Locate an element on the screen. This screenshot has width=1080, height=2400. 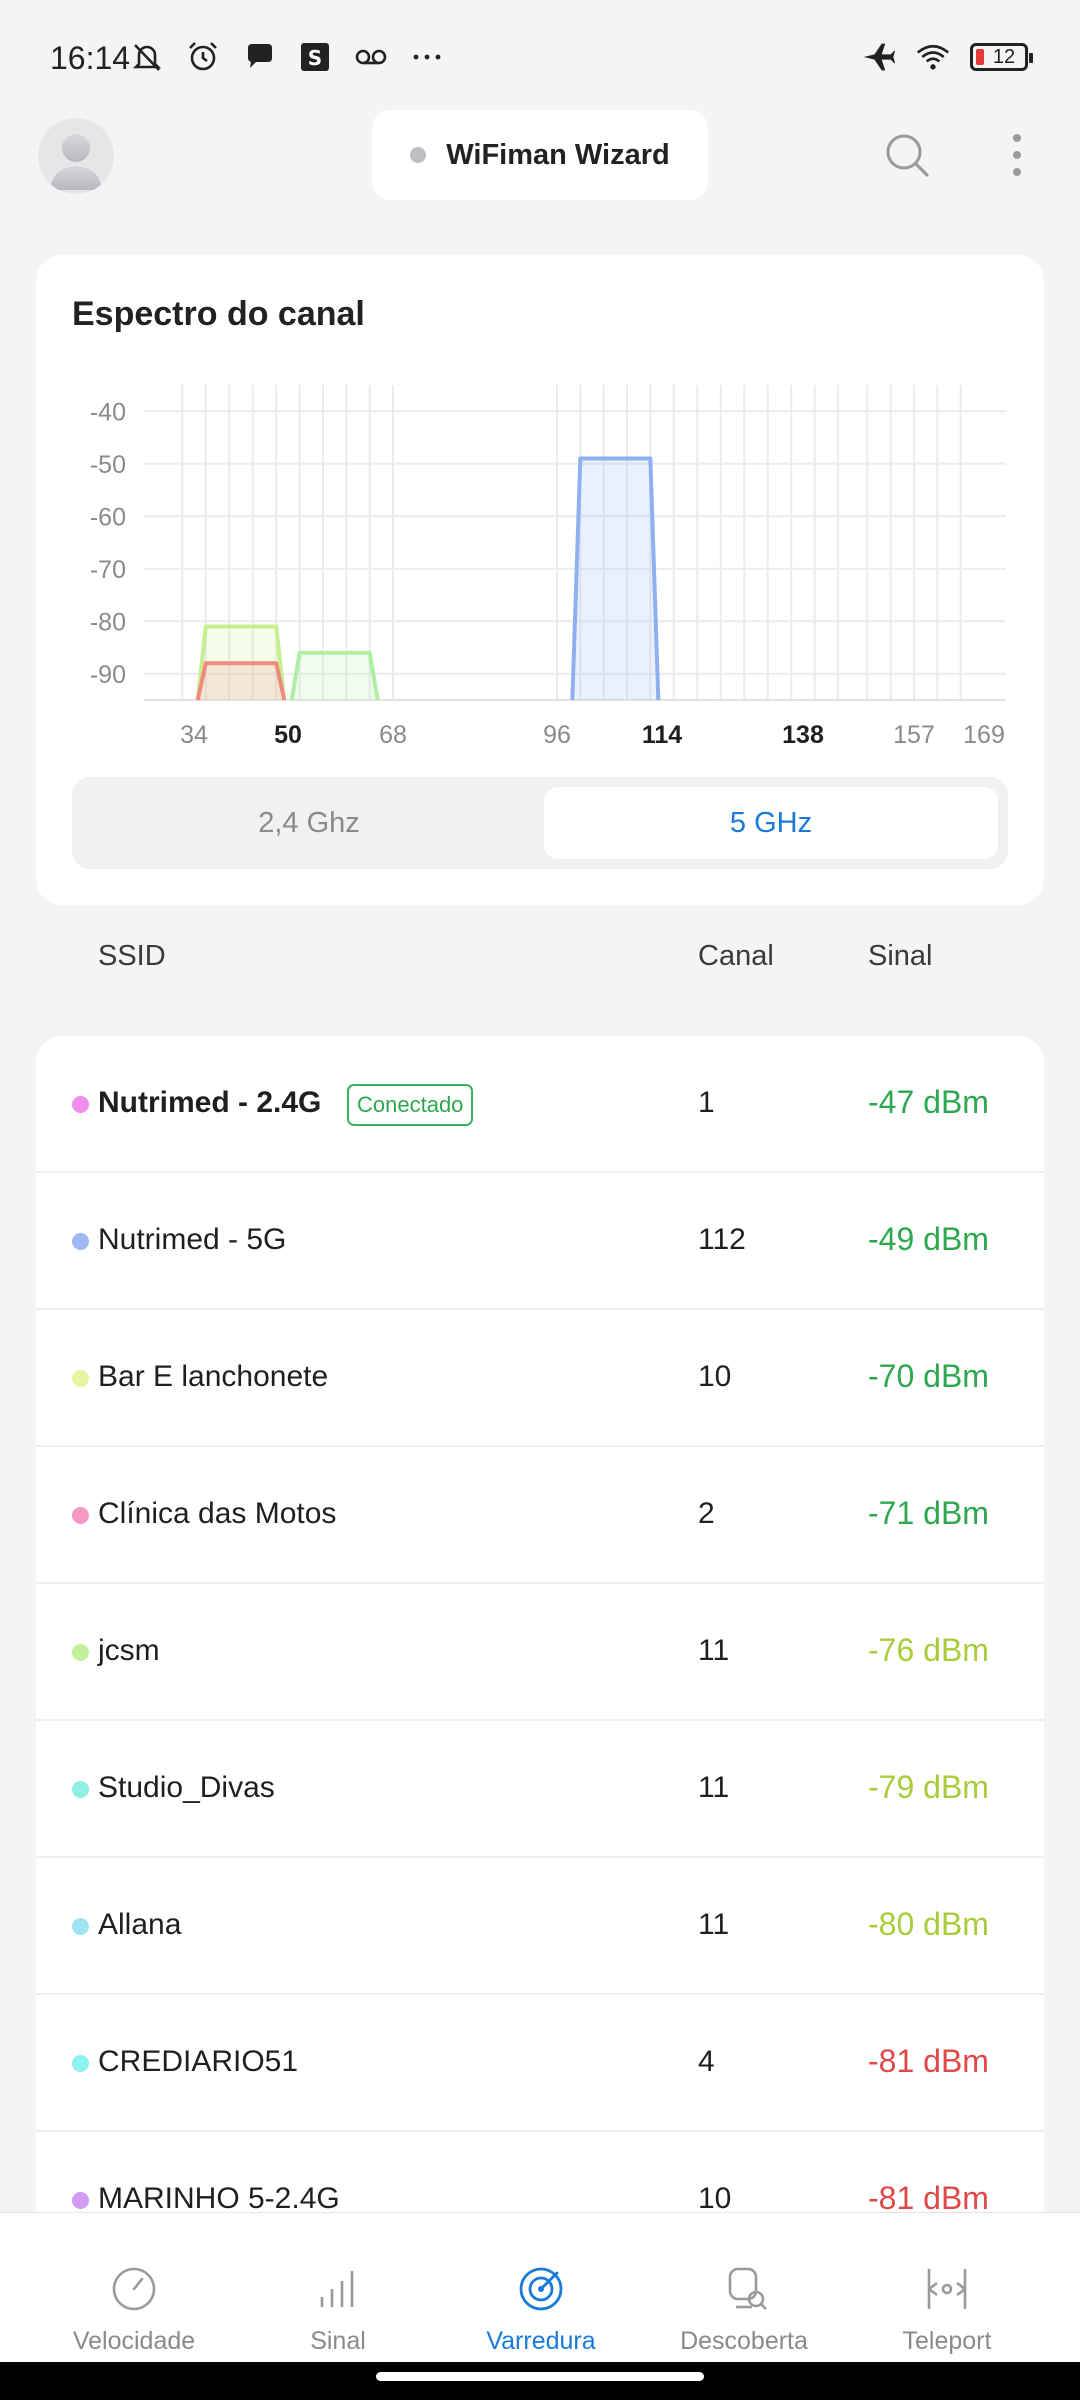
network-signal: -49 dBm is located at coordinates (928, 1239).